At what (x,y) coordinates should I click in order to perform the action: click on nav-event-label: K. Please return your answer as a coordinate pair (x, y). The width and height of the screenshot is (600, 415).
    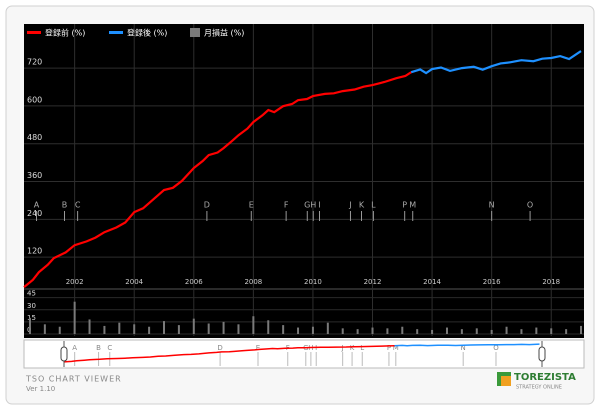
    Looking at the image, I should click on (352, 348).